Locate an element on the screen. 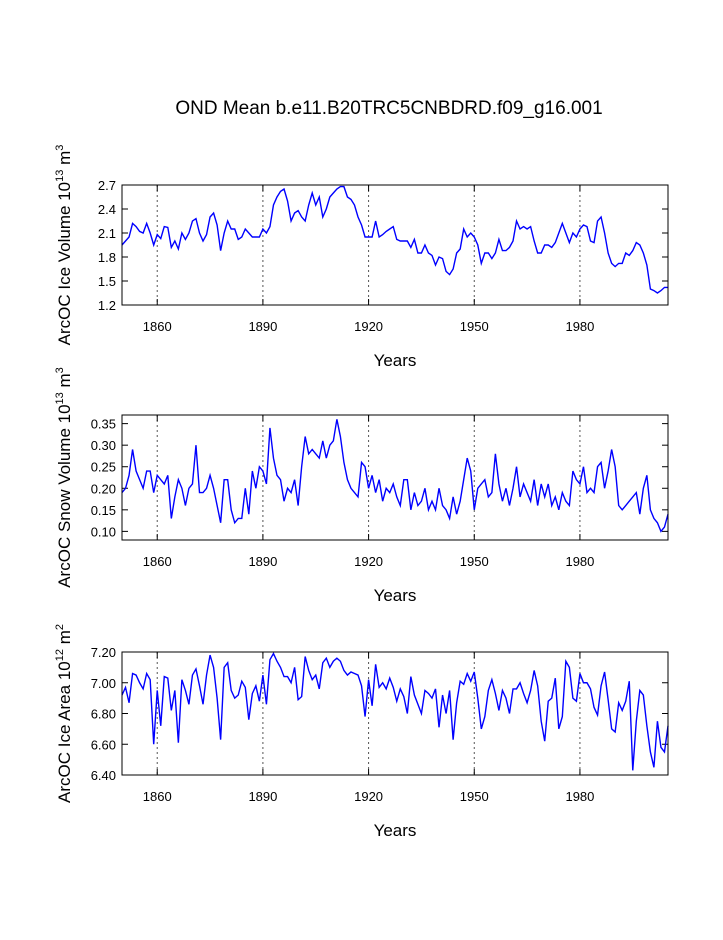  y-tick-label: 7.20 is located at coordinates (103, 652).